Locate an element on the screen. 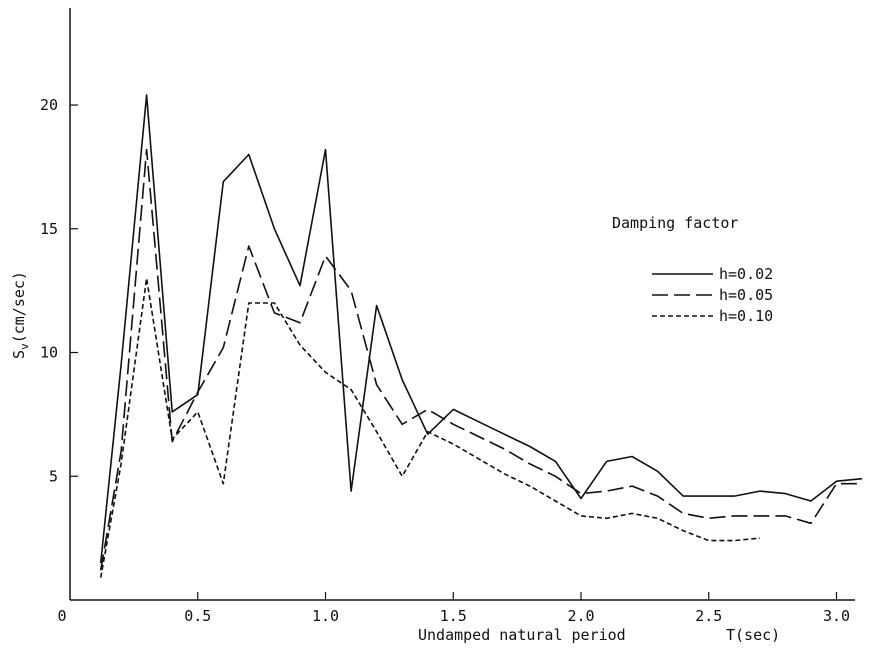 The height and width of the screenshot is (654, 871). x-tick-label: 0.5 is located at coordinates (197, 616).